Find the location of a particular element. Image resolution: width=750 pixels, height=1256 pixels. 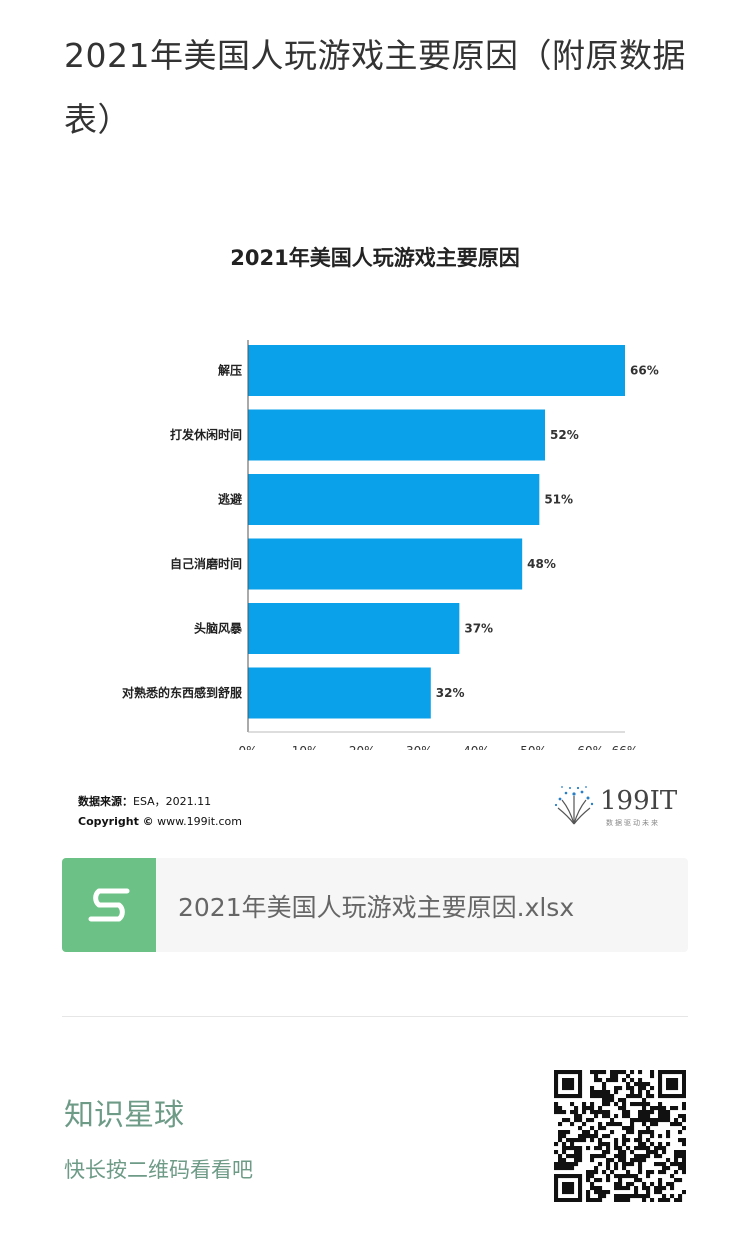

category-label: 自己消磨时间 is located at coordinates (206, 563).